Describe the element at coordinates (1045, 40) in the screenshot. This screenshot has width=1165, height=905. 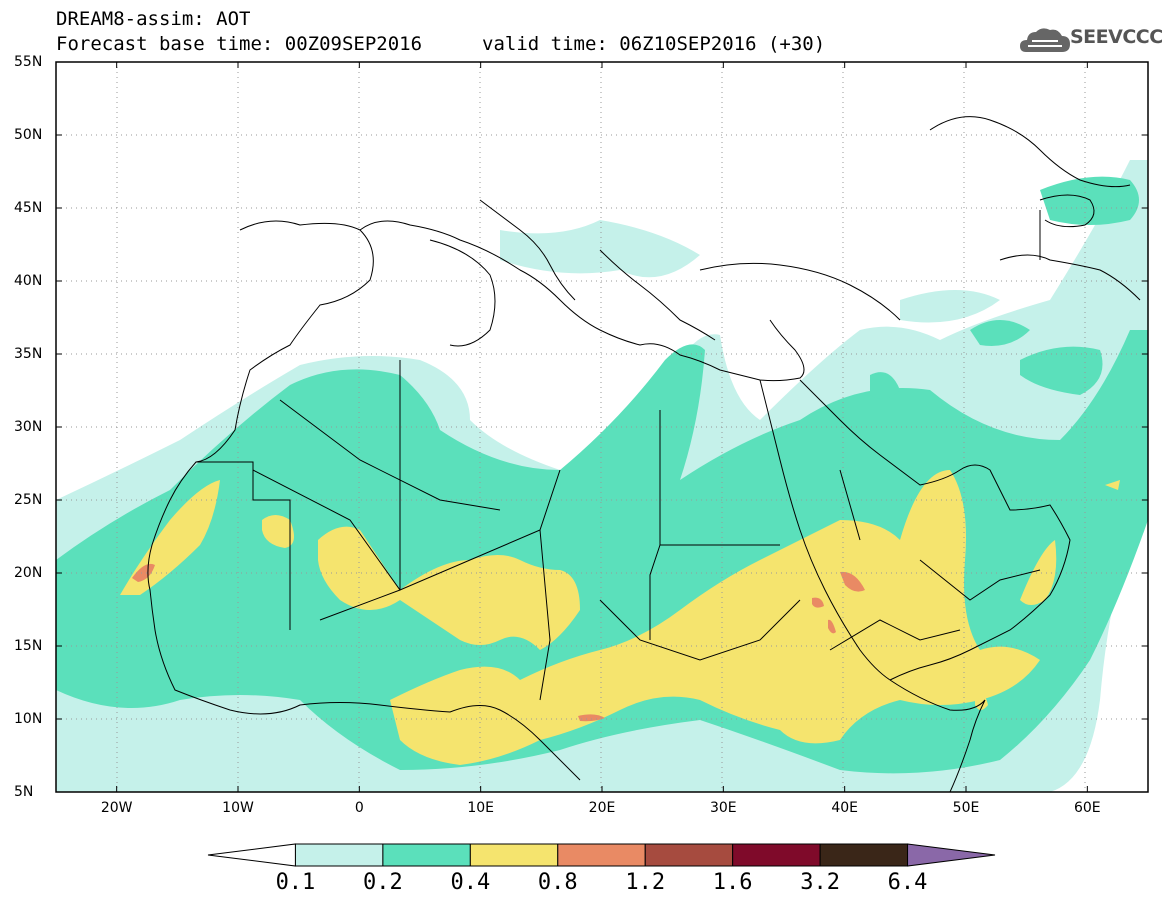
I see `cloud-icon` at that location.